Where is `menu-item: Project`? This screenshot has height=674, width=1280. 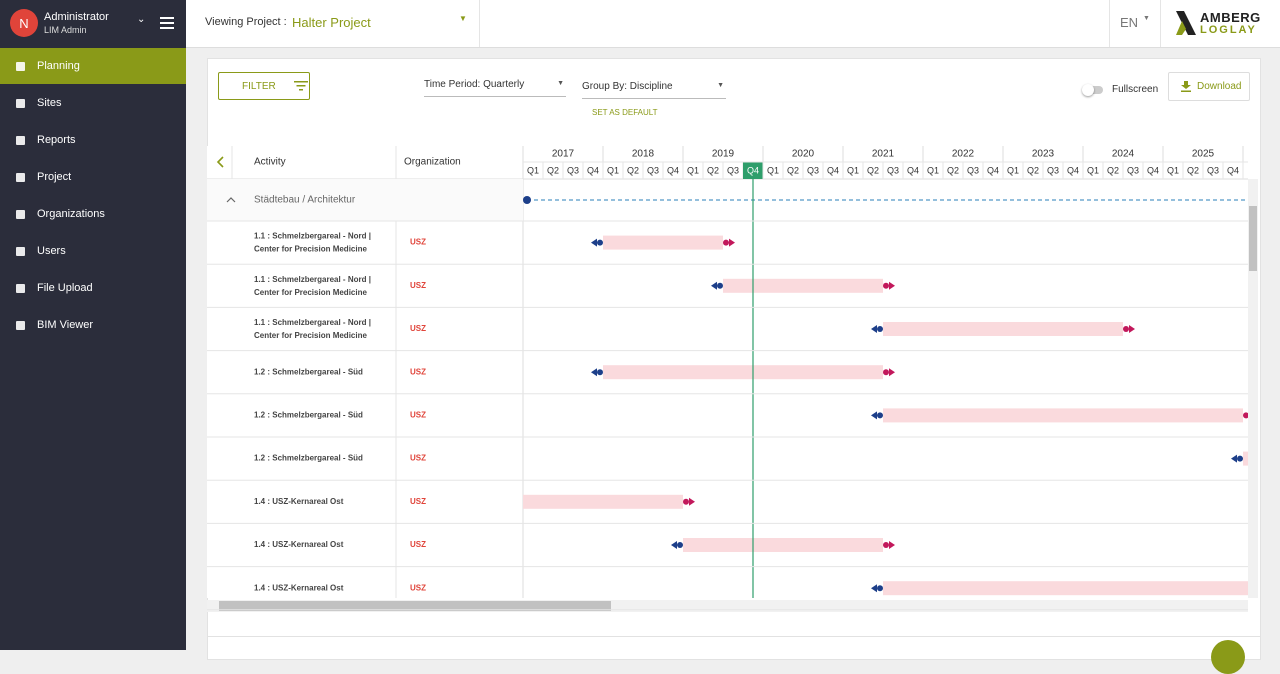
menu-item: Project is located at coordinates (93, 177).